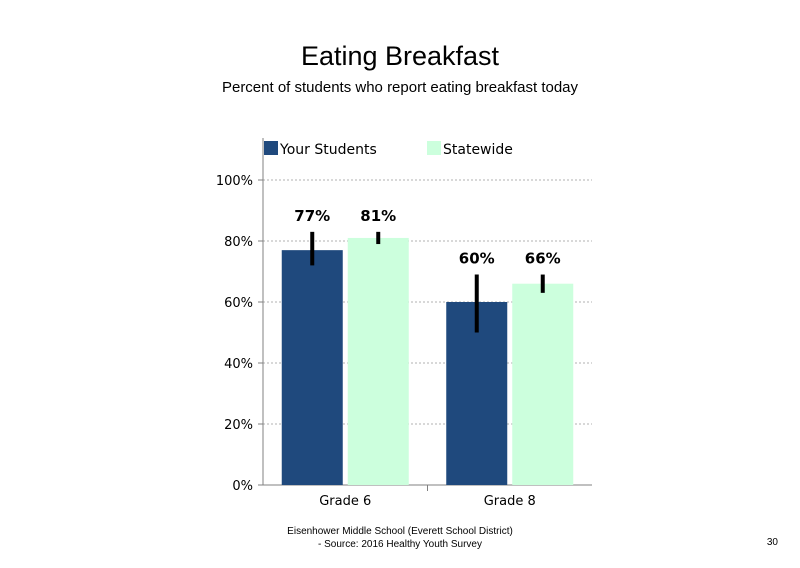 This screenshot has height=568, width=800. I want to click on y-tick-label: 100%, so click(234, 181).